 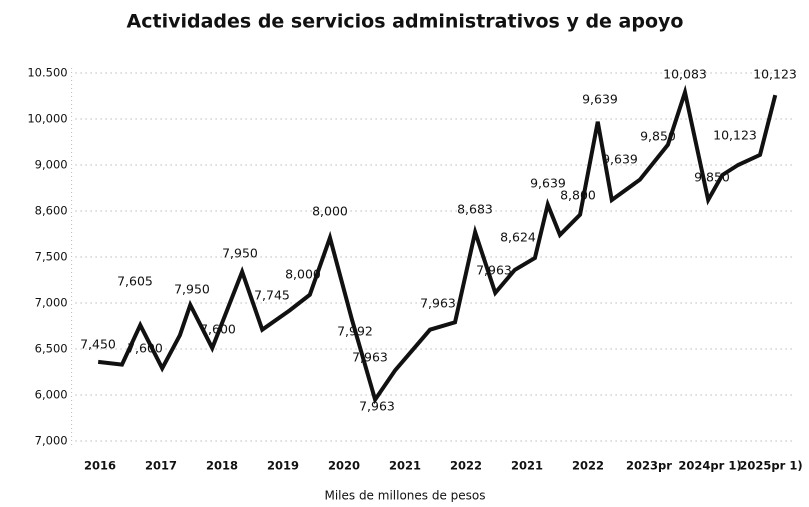 I want to click on y-tick-label: 7,500, so click(x=51, y=257).